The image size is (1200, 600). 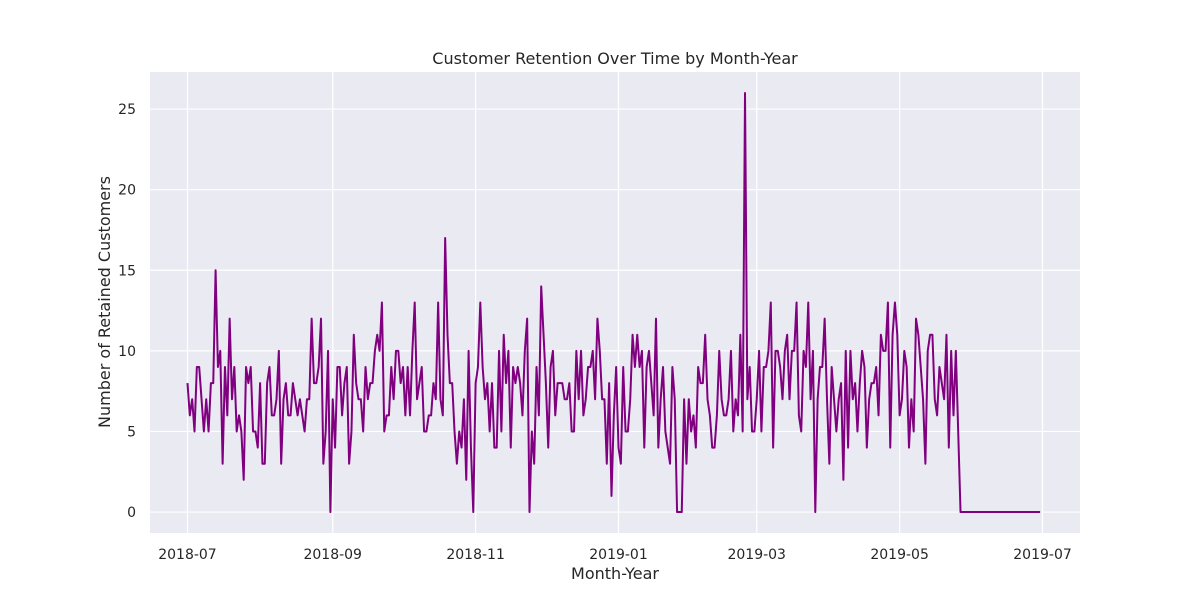 What do you see at coordinates (475, 555) in the screenshot?
I see `x-tick-label: 2018-11` at bounding box center [475, 555].